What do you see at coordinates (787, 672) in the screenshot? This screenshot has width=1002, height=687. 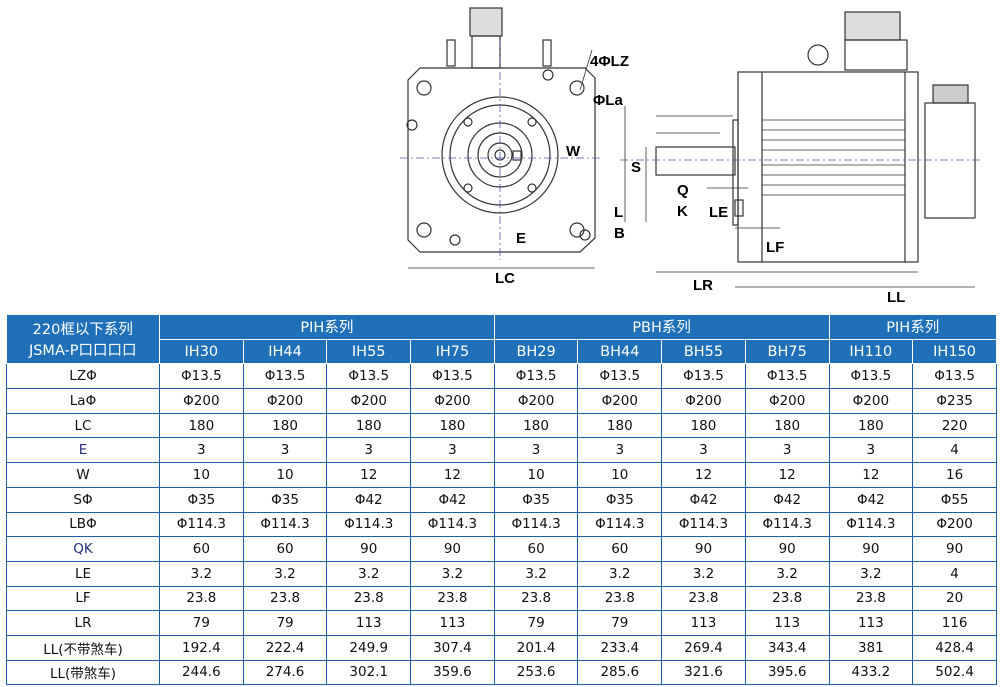 I see `table-cell: 395.6` at bounding box center [787, 672].